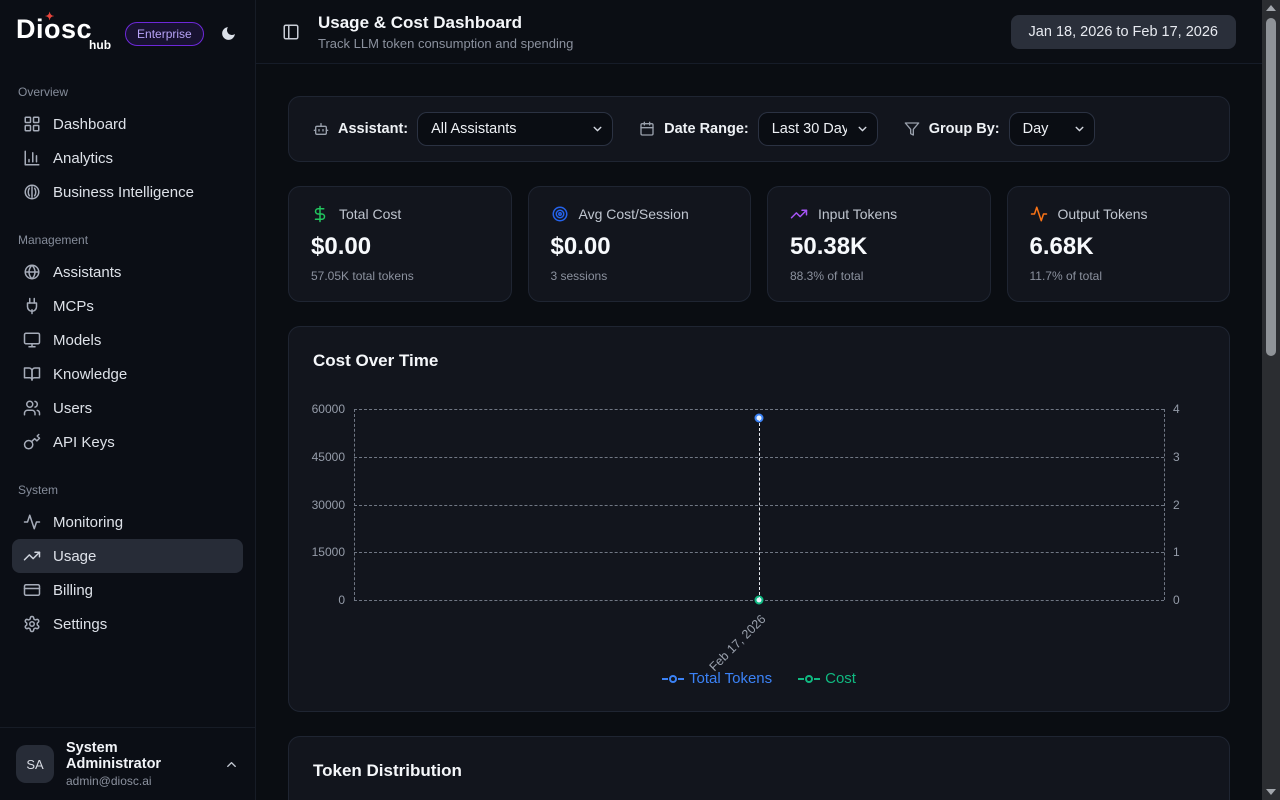 The image size is (1280, 800). Describe the element at coordinates (354, 504) in the screenshot. I see `chart-left-axis-line` at that location.